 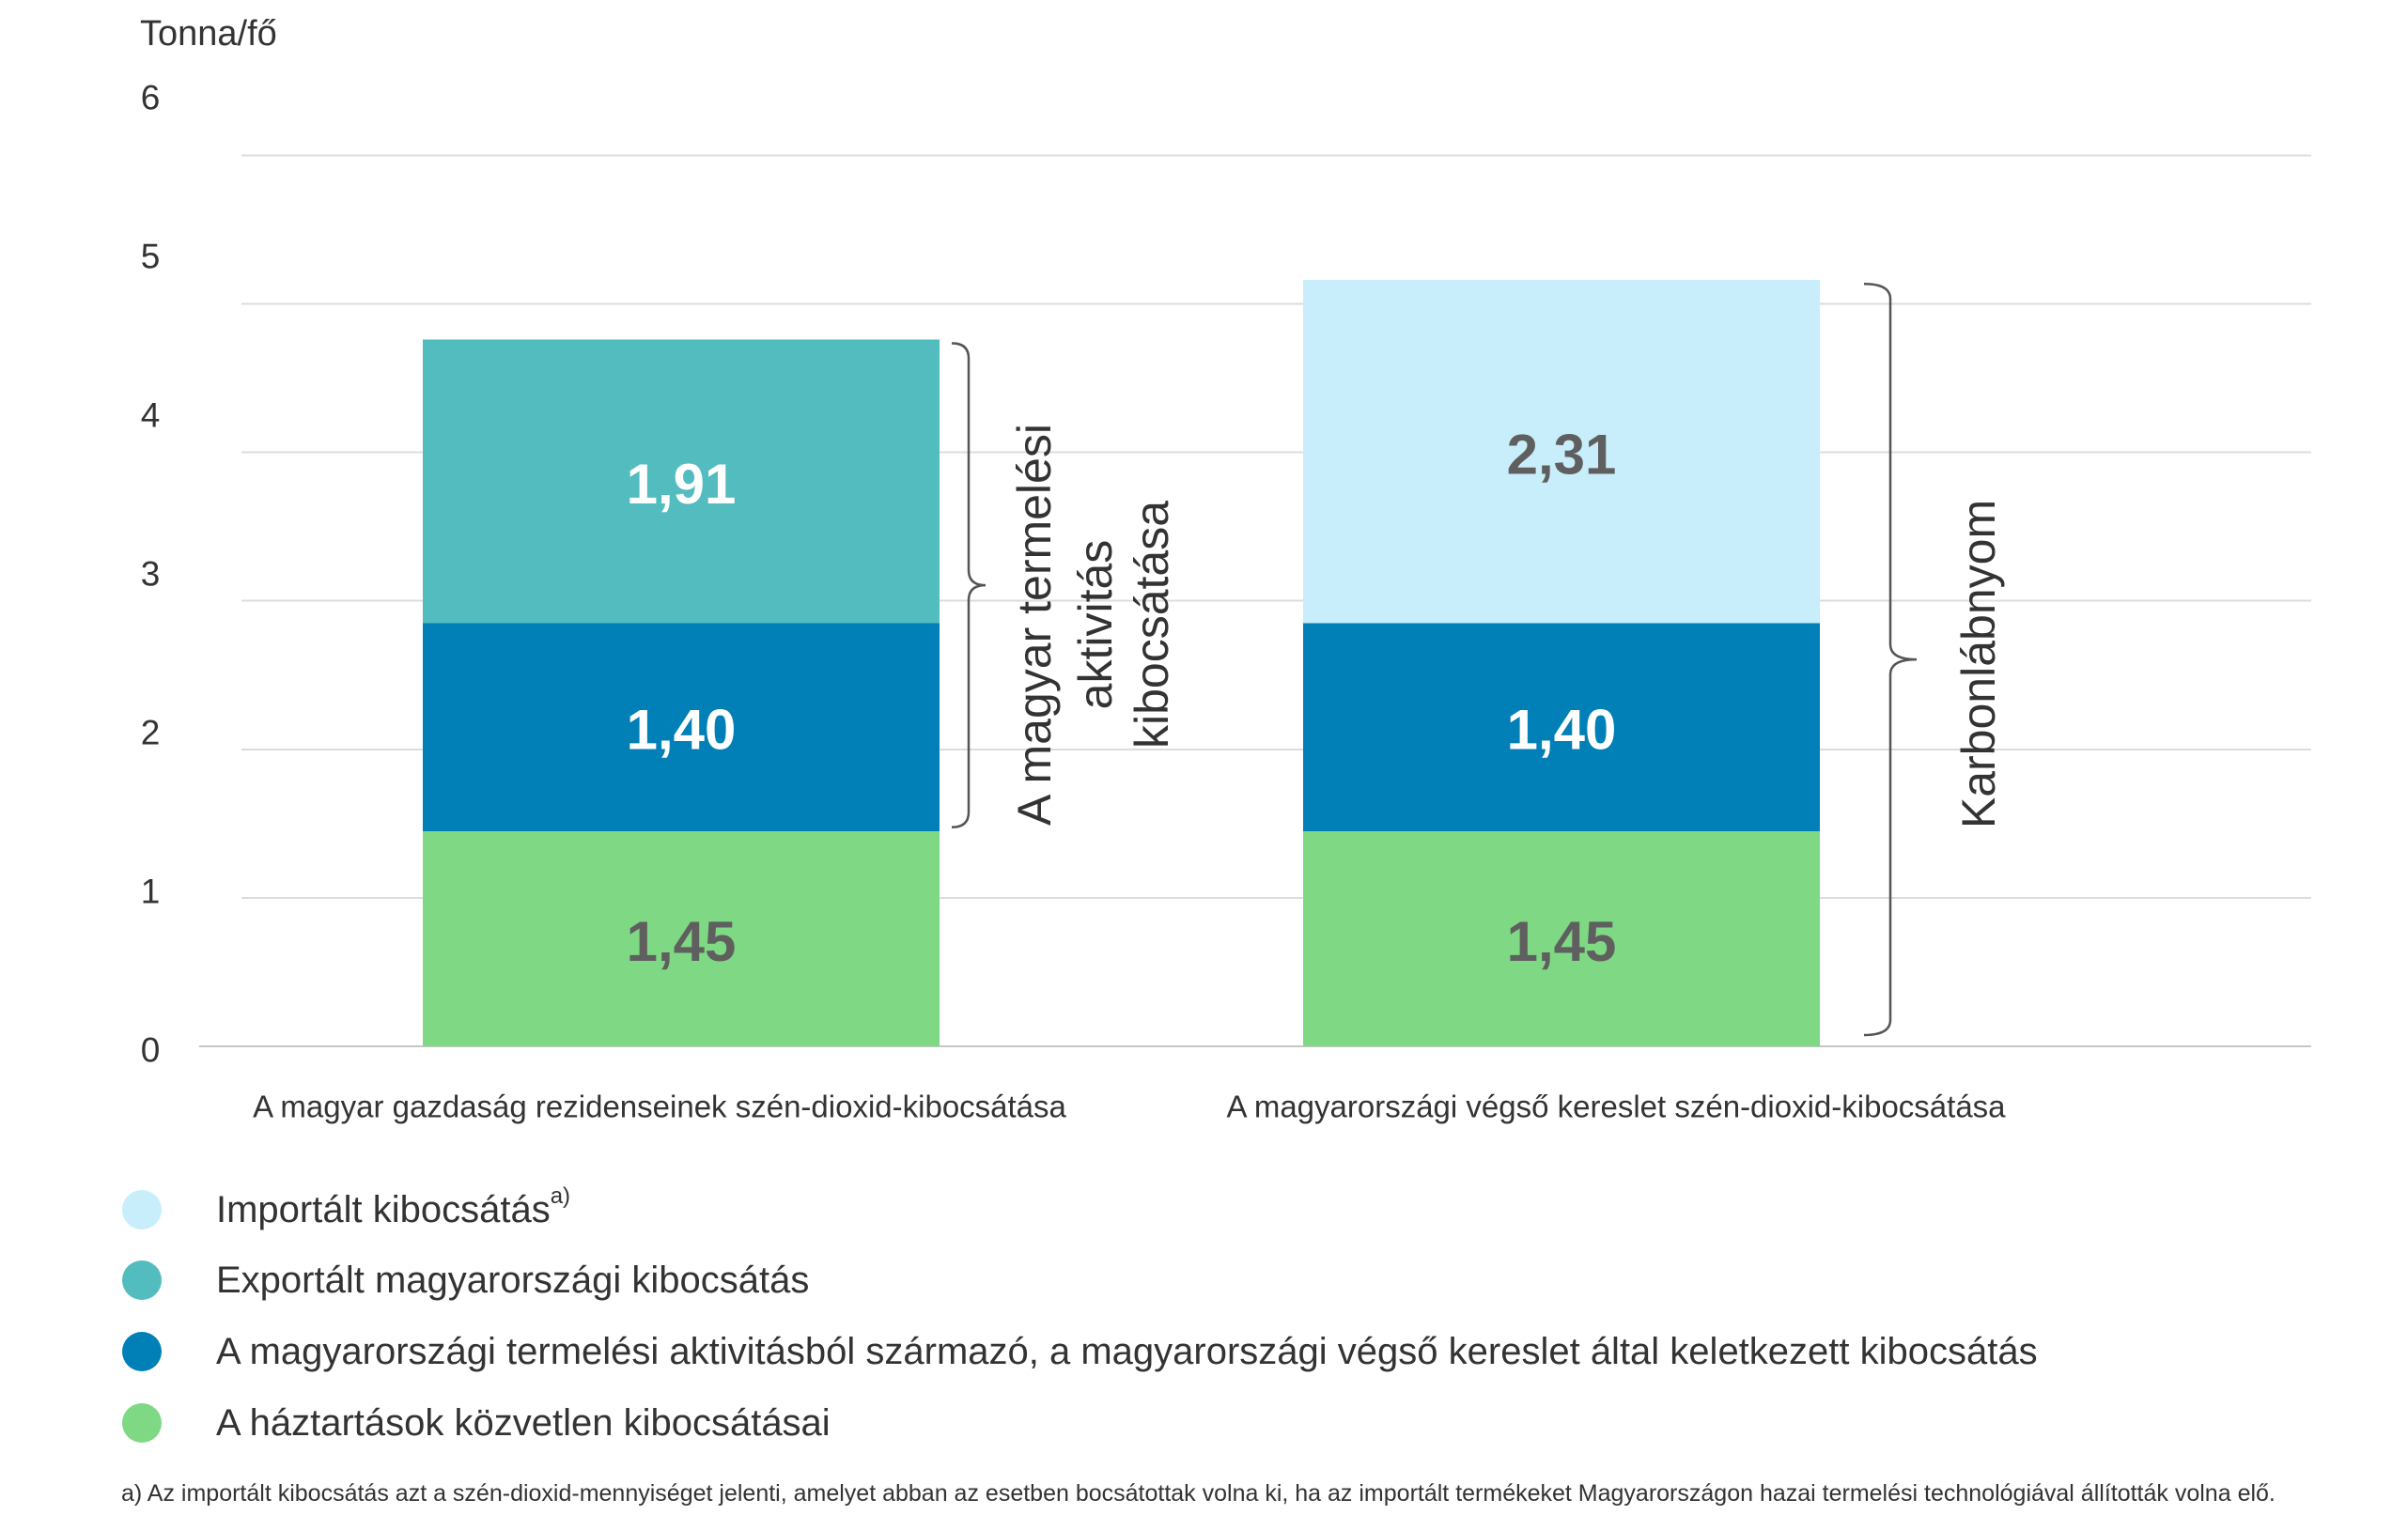 I want to click on legend-item: A háztartások közvetlen kibocsátásai, so click(x=476, y=1423).